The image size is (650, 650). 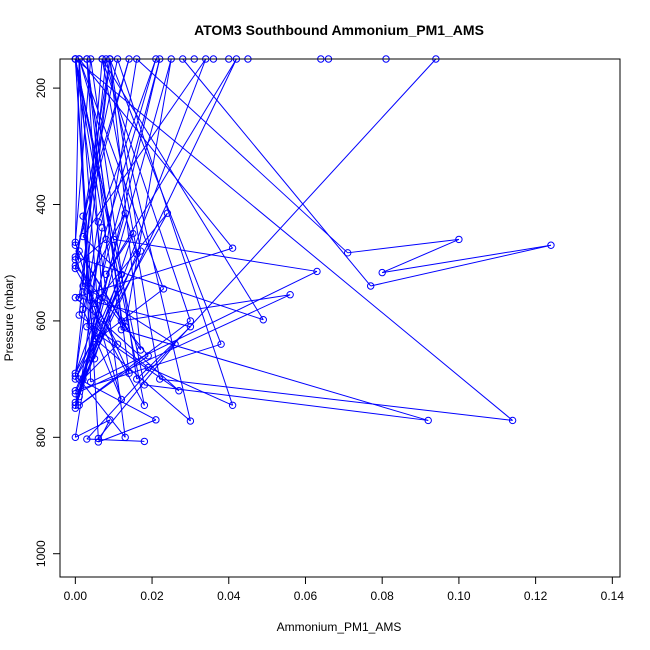 I want to click on y-tick-label: 1000, so click(x=41, y=553).